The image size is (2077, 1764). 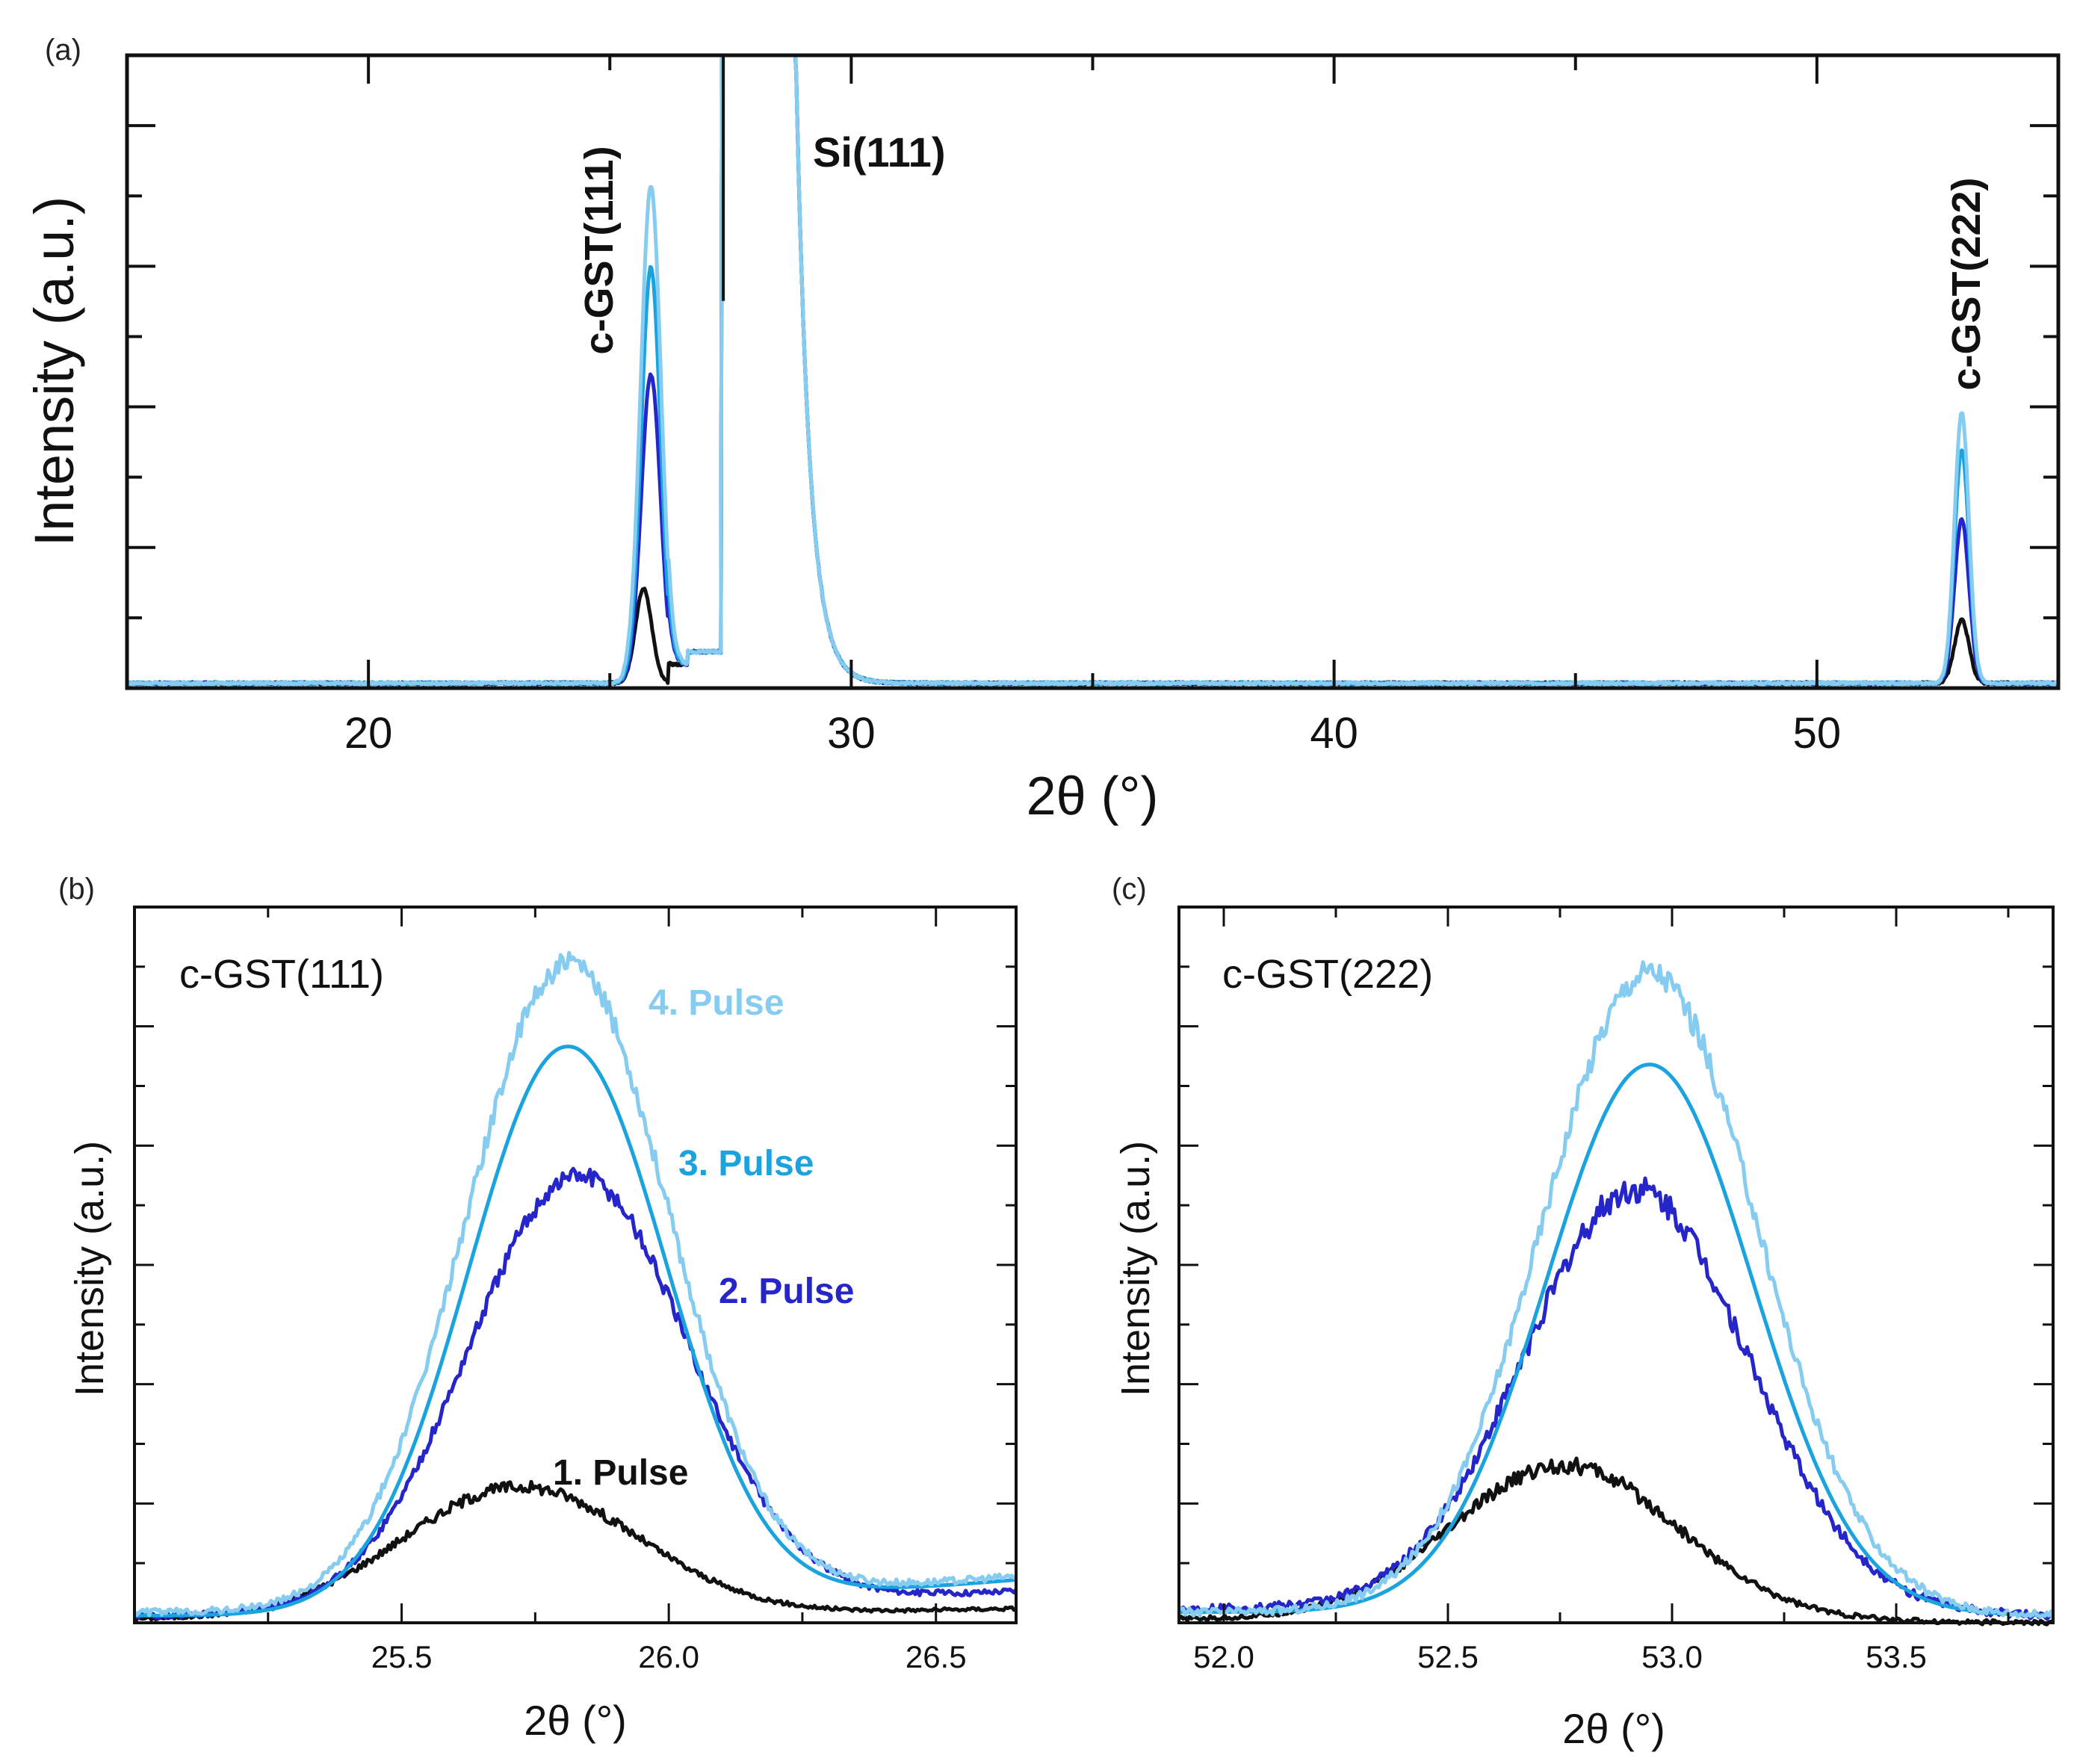 I want to click on peak-label-gst111: c-GST(111), so click(x=599, y=250).